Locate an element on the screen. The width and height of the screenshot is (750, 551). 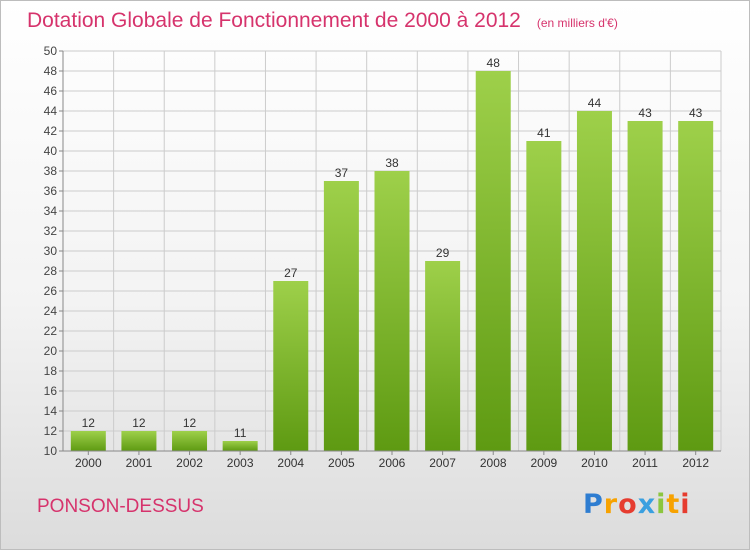
y-tick-label: 48 is located at coordinates (51, 71).